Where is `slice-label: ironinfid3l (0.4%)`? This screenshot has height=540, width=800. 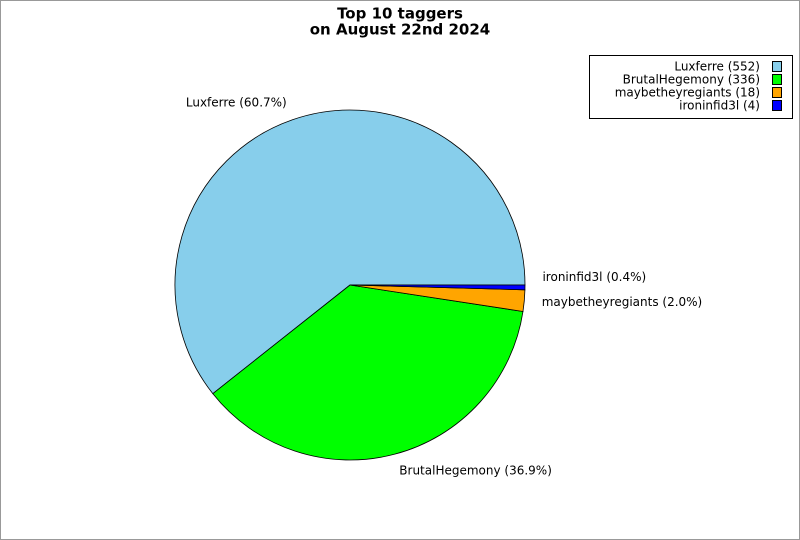
slice-label: ironinfid3l (0.4%) is located at coordinates (594, 277).